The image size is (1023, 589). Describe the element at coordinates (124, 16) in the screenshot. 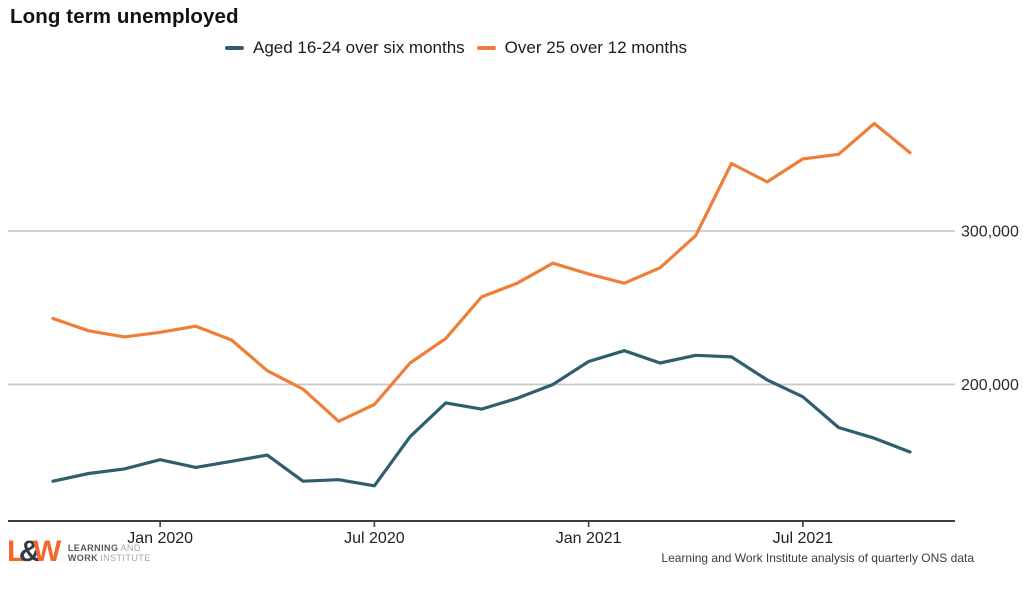

I see `chart-title: Long term unemployed` at that location.